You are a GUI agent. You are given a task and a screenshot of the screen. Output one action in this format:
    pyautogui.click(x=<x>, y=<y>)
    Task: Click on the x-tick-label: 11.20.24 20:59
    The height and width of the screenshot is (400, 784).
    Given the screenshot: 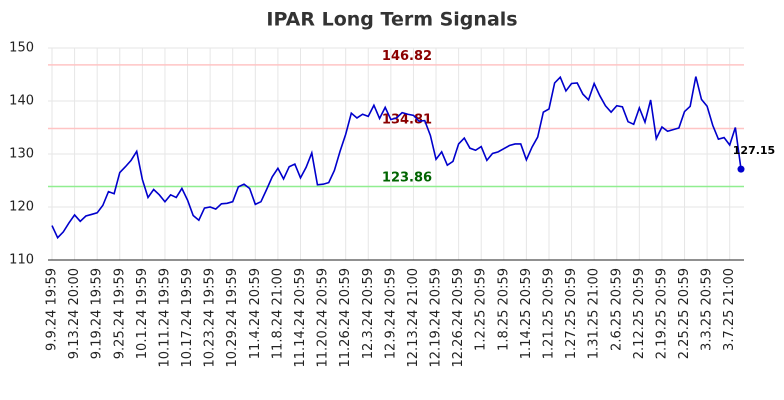 What is the action you would take?
    pyautogui.click(x=323, y=318)
    